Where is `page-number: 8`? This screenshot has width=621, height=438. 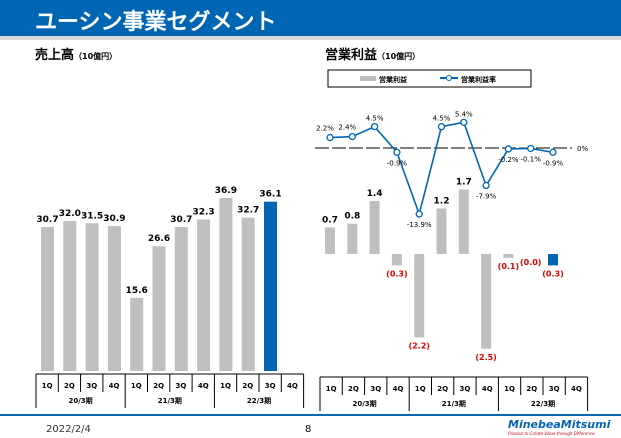
page-number: 8 is located at coordinates (308, 429).